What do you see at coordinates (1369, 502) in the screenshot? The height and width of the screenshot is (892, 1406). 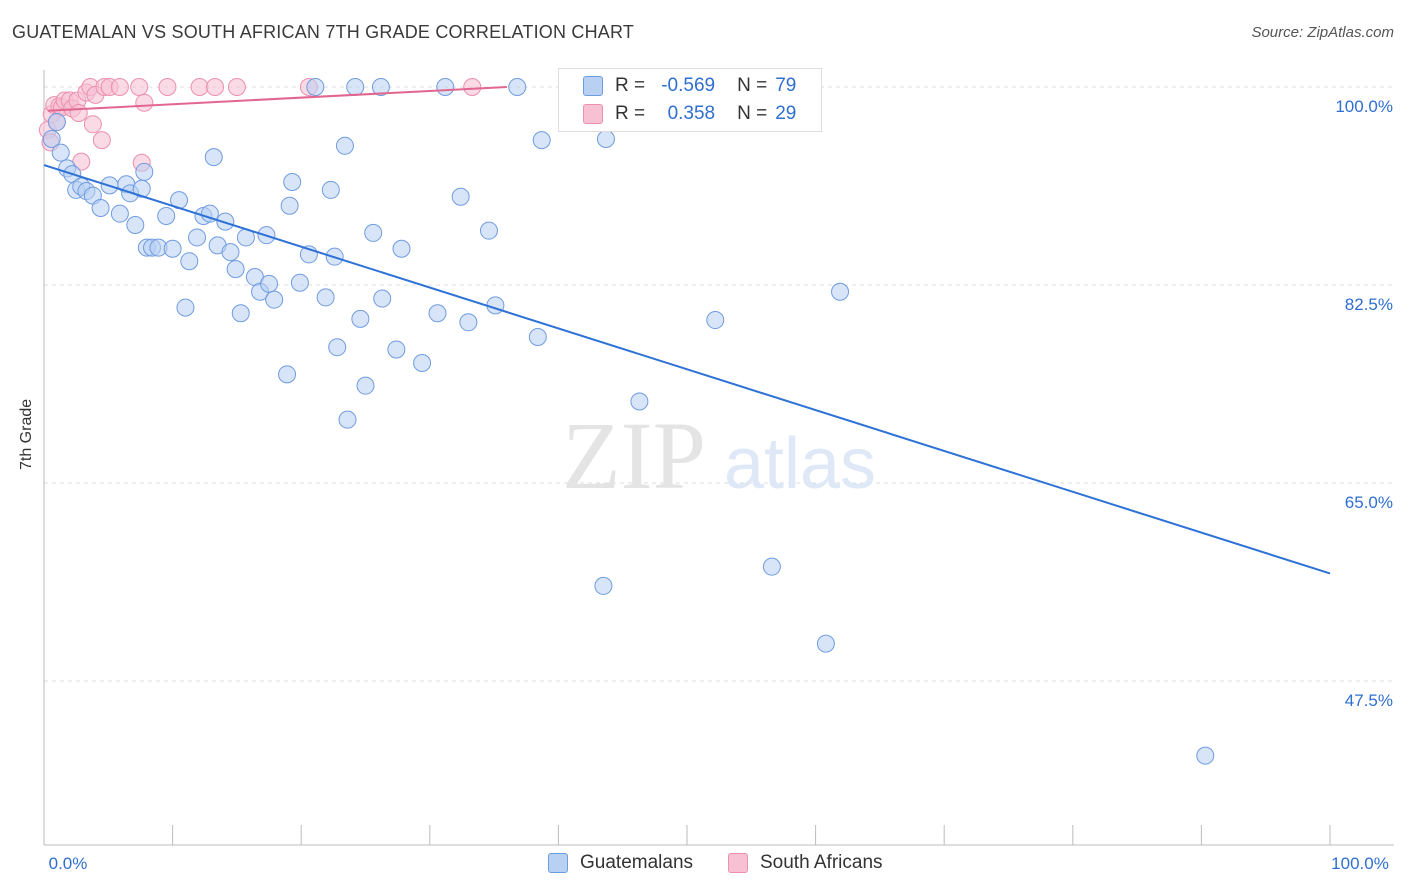 I see `y-tick-label: 65.0%` at bounding box center [1369, 502].